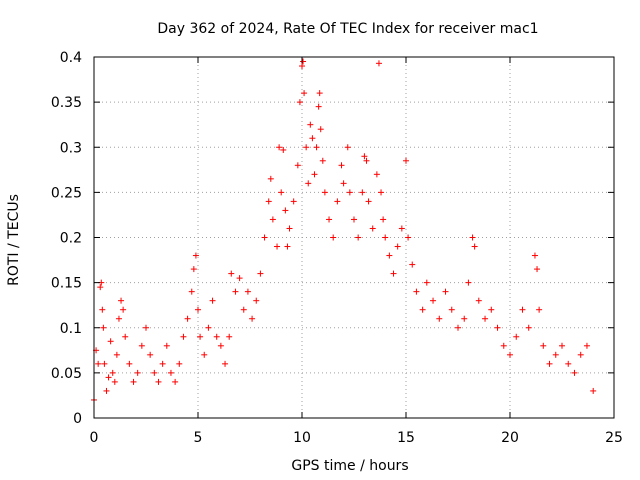 This screenshot has height=480, width=640. Describe the element at coordinates (71, 58) in the screenshot. I see `y-tick-label: 0.4` at that location.